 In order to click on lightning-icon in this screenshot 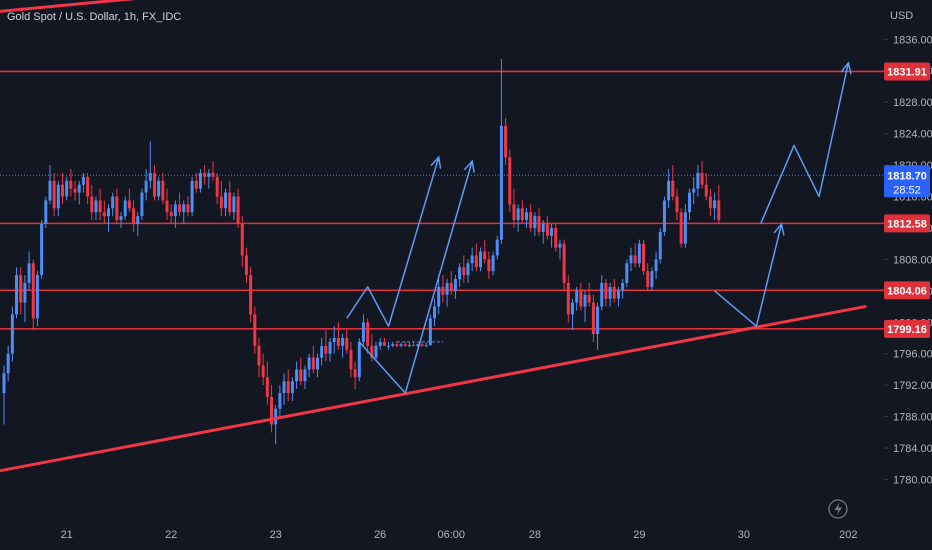, I will do `click(838, 509)`.